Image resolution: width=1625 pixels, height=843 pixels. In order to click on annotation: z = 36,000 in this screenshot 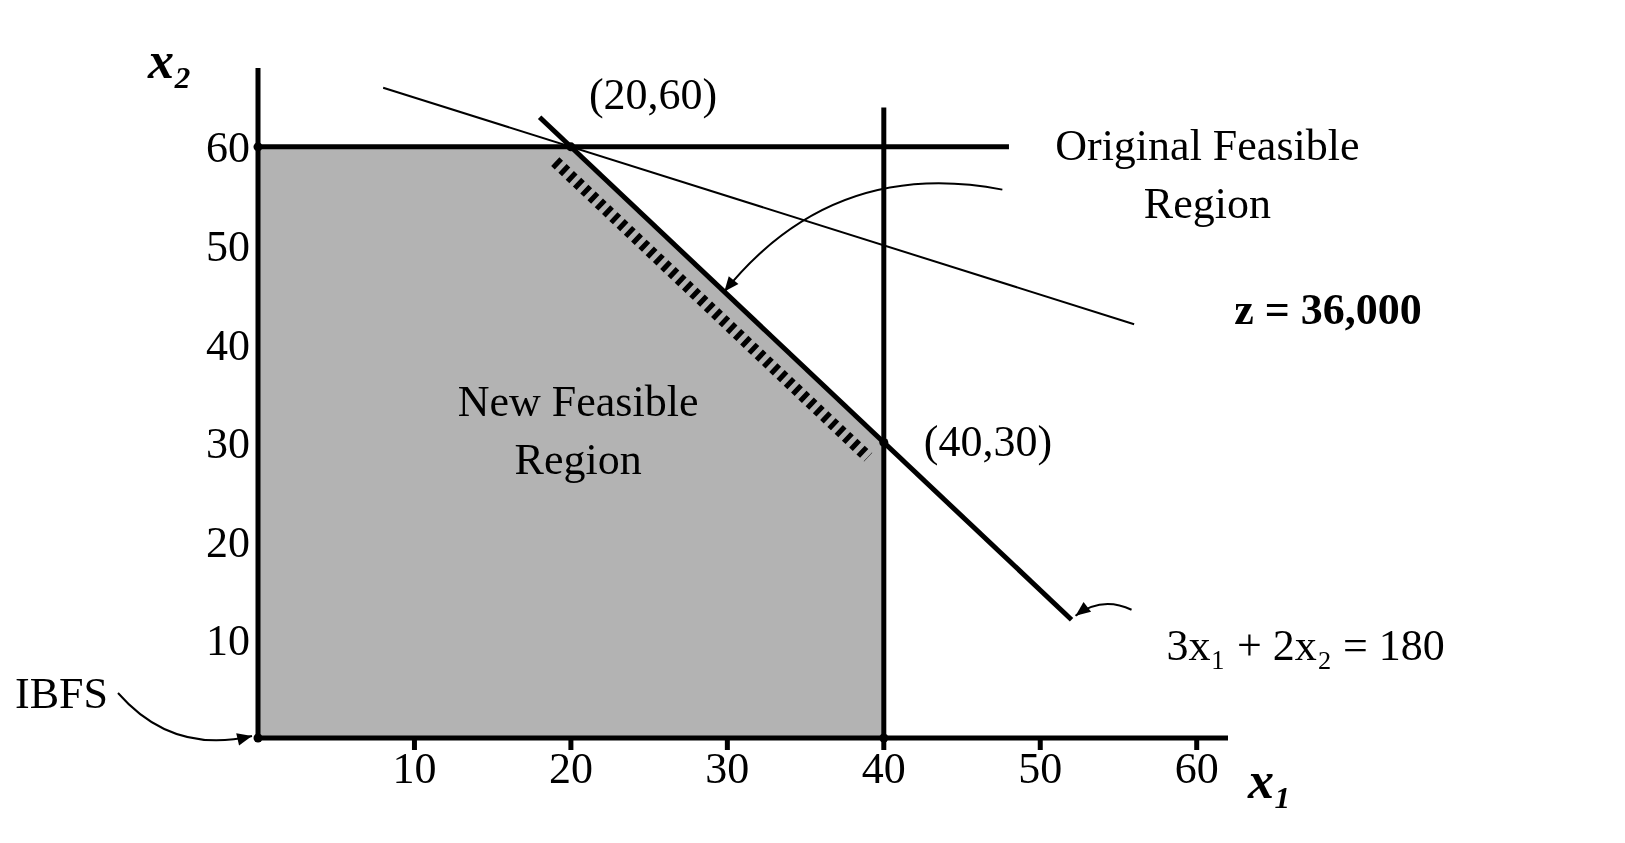, I will do `click(1328, 310)`.